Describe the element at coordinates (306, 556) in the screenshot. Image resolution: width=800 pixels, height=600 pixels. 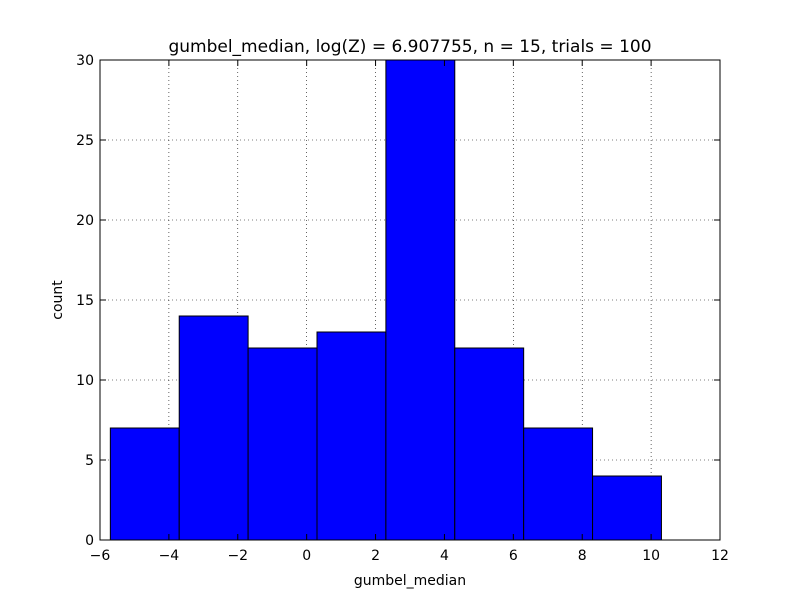
I see `x-tick-label: 0` at that location.